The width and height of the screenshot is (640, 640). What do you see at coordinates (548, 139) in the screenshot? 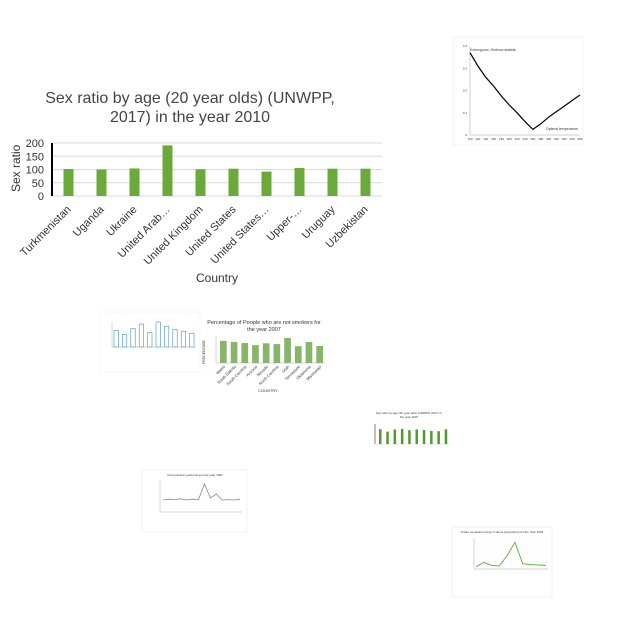
I see `ks-x-tick: 300` at bounding box center [548, 139].